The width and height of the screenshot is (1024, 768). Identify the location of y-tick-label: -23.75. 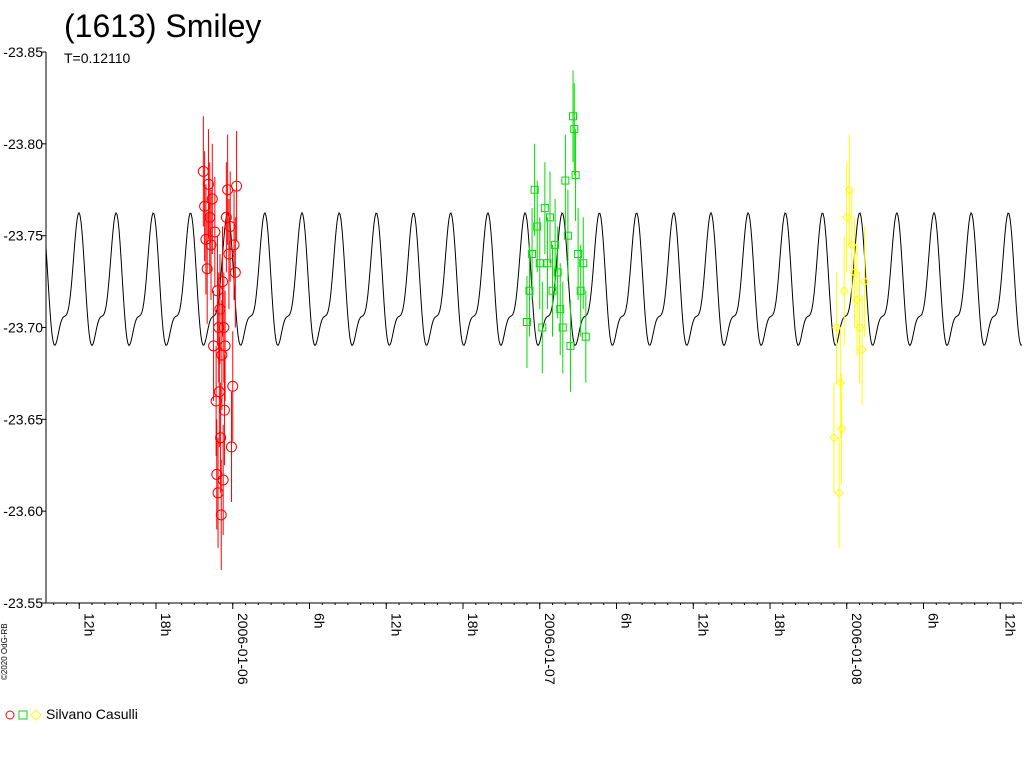
(23, 236).